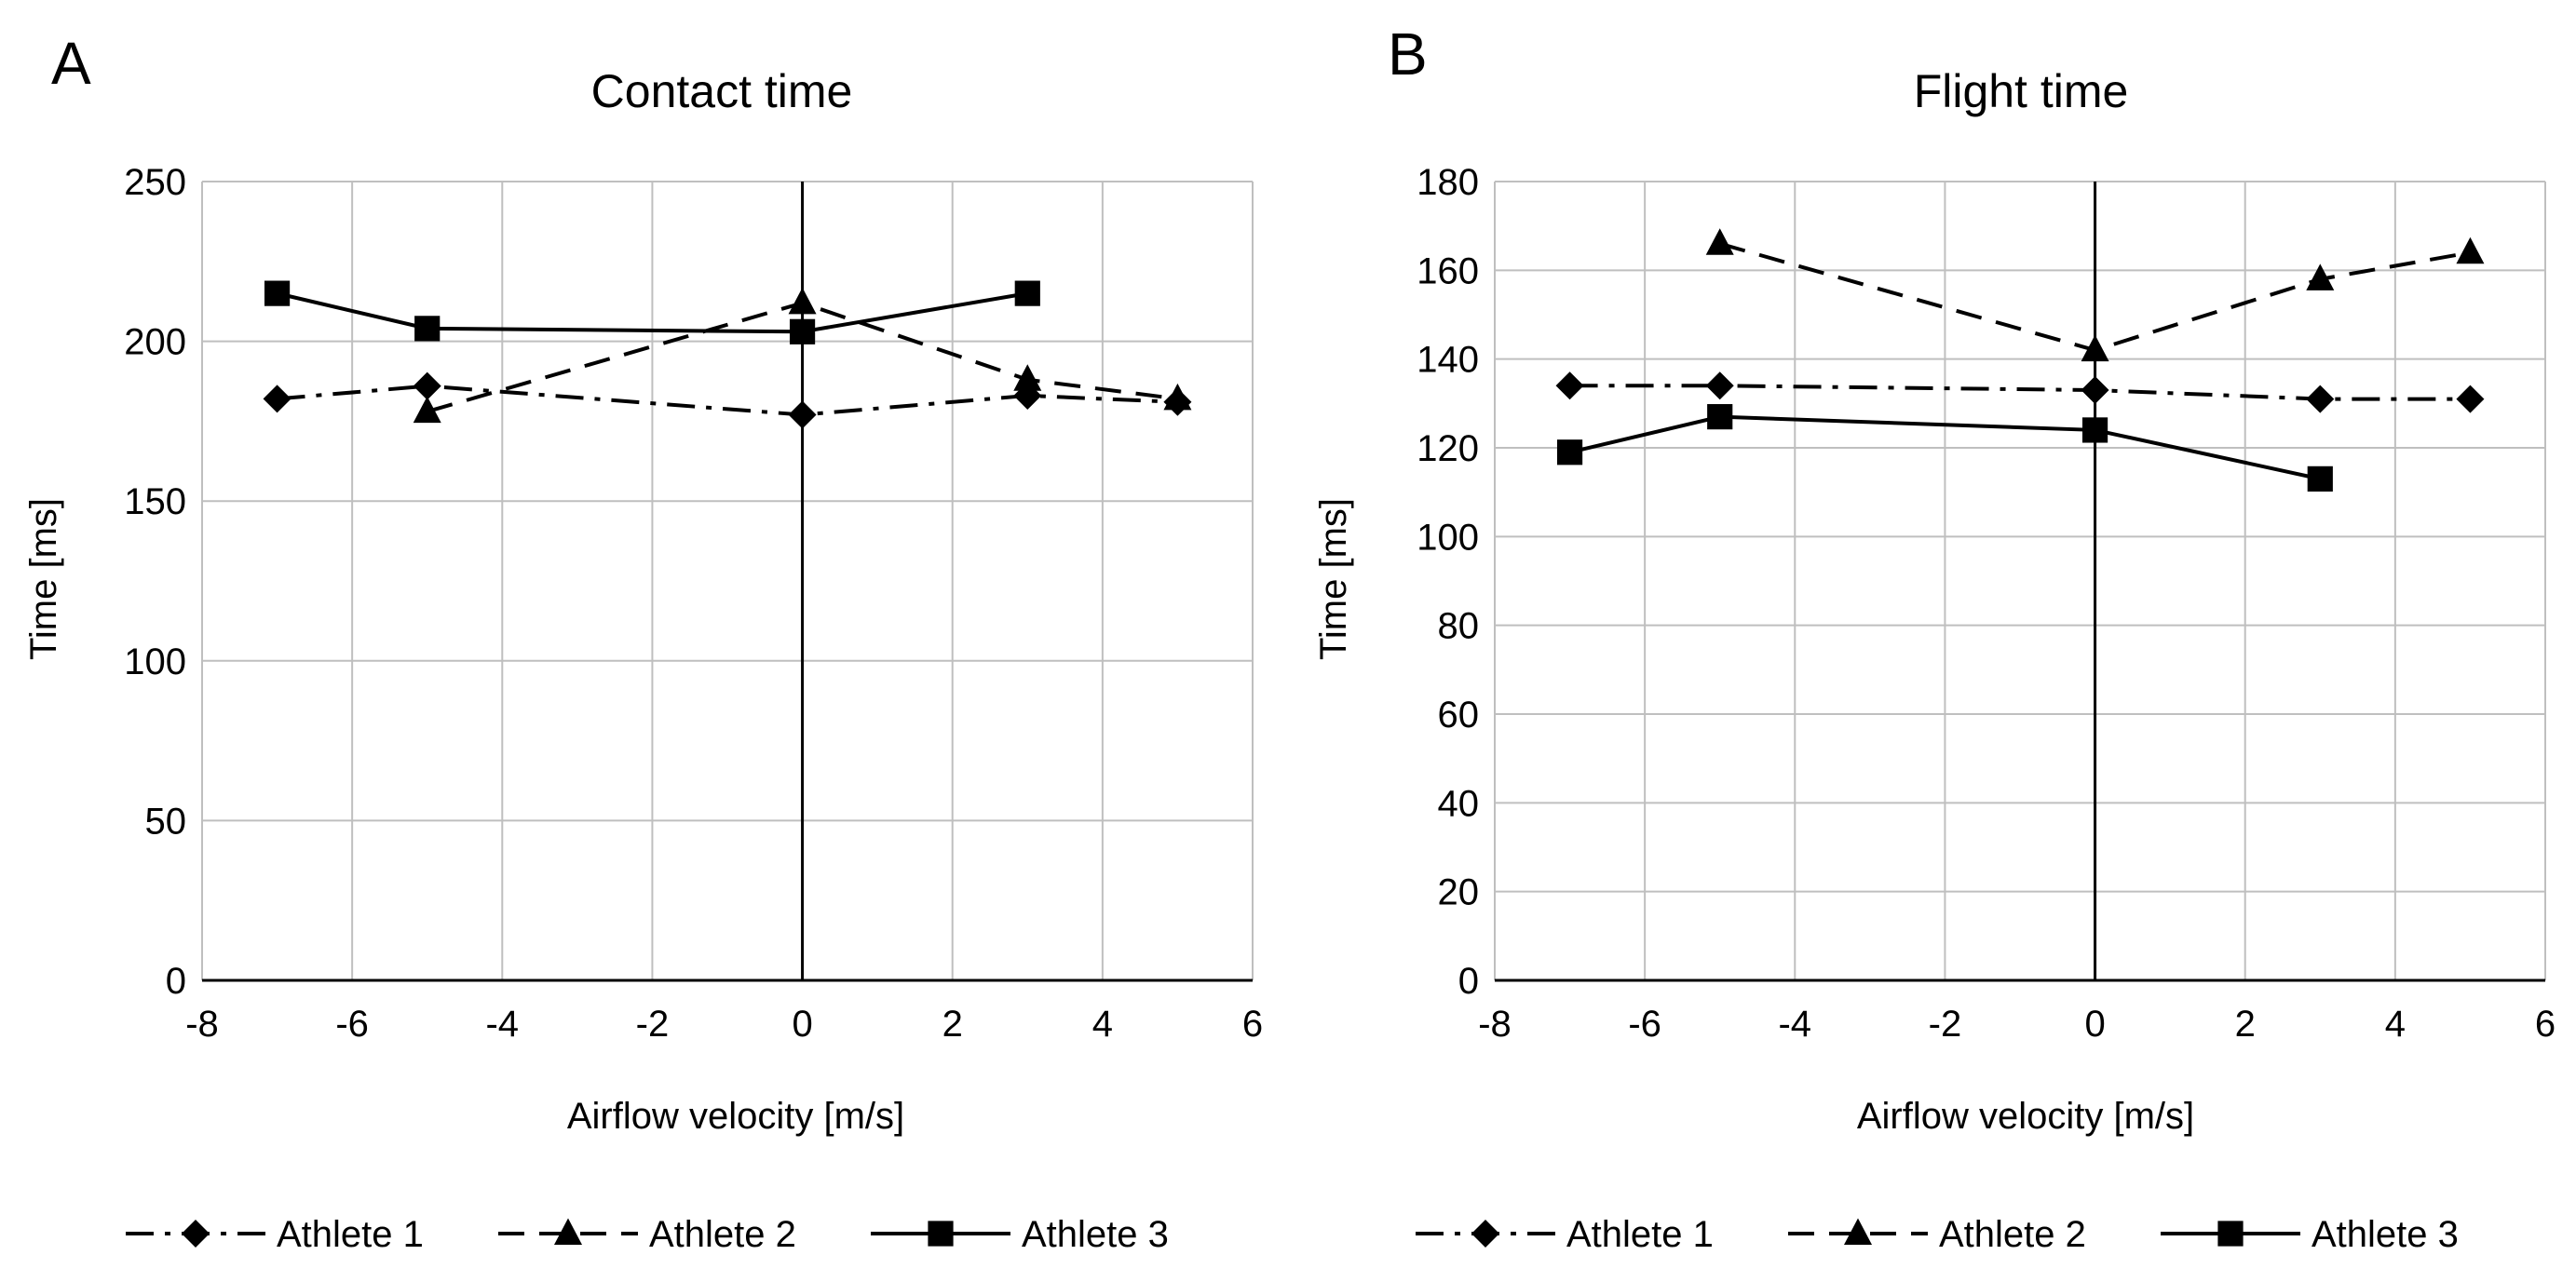  I want to click on y-tick-label: 150, so click(155, 501).